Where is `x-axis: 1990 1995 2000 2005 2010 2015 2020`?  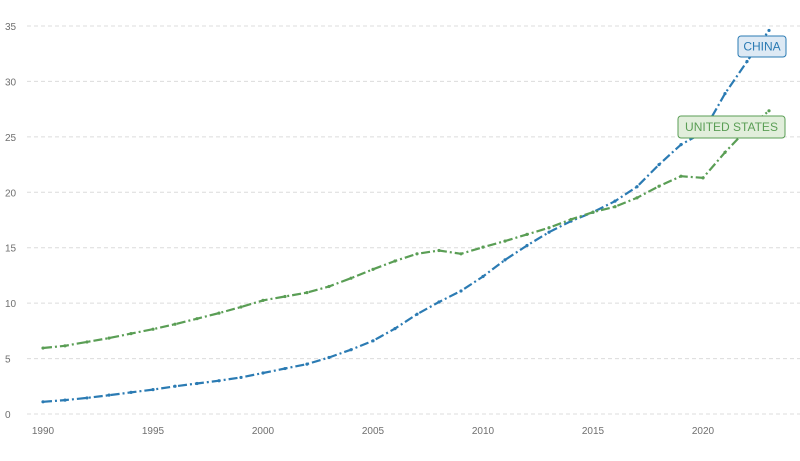
x-axis: 1990 1995 2000 2005 2010 2015 2020 is located at coordinates (373, 431).